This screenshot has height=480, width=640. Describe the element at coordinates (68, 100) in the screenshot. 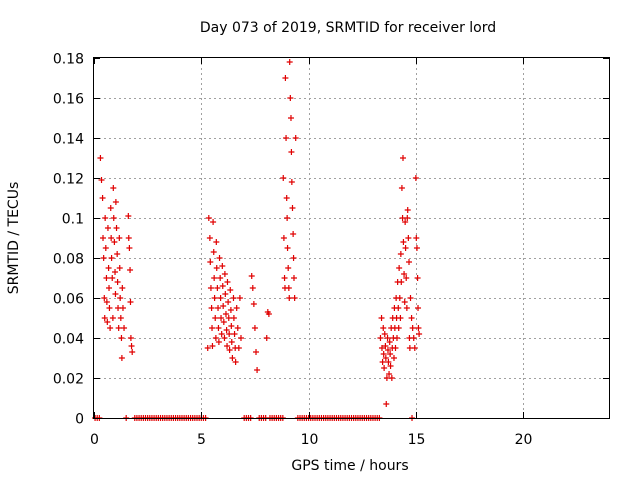

I see `y-tick-label: 0.16` at that location.